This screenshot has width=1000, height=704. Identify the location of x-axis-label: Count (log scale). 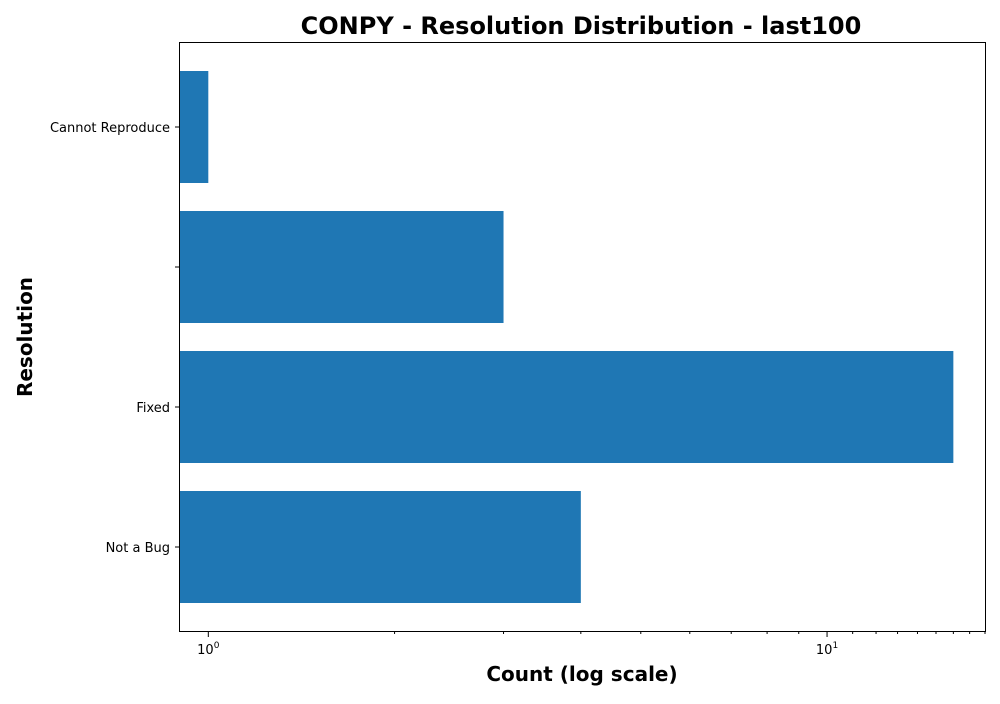
(581, 674).